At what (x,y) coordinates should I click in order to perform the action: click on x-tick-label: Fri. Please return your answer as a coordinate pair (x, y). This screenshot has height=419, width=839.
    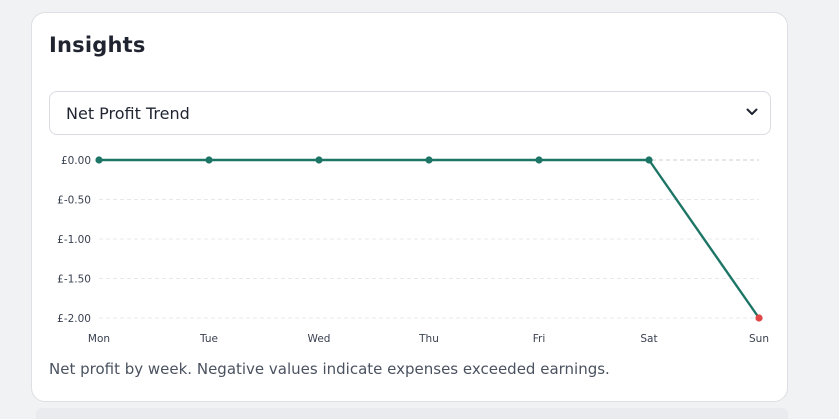
    Looking at the image, I should click on (539, 339).